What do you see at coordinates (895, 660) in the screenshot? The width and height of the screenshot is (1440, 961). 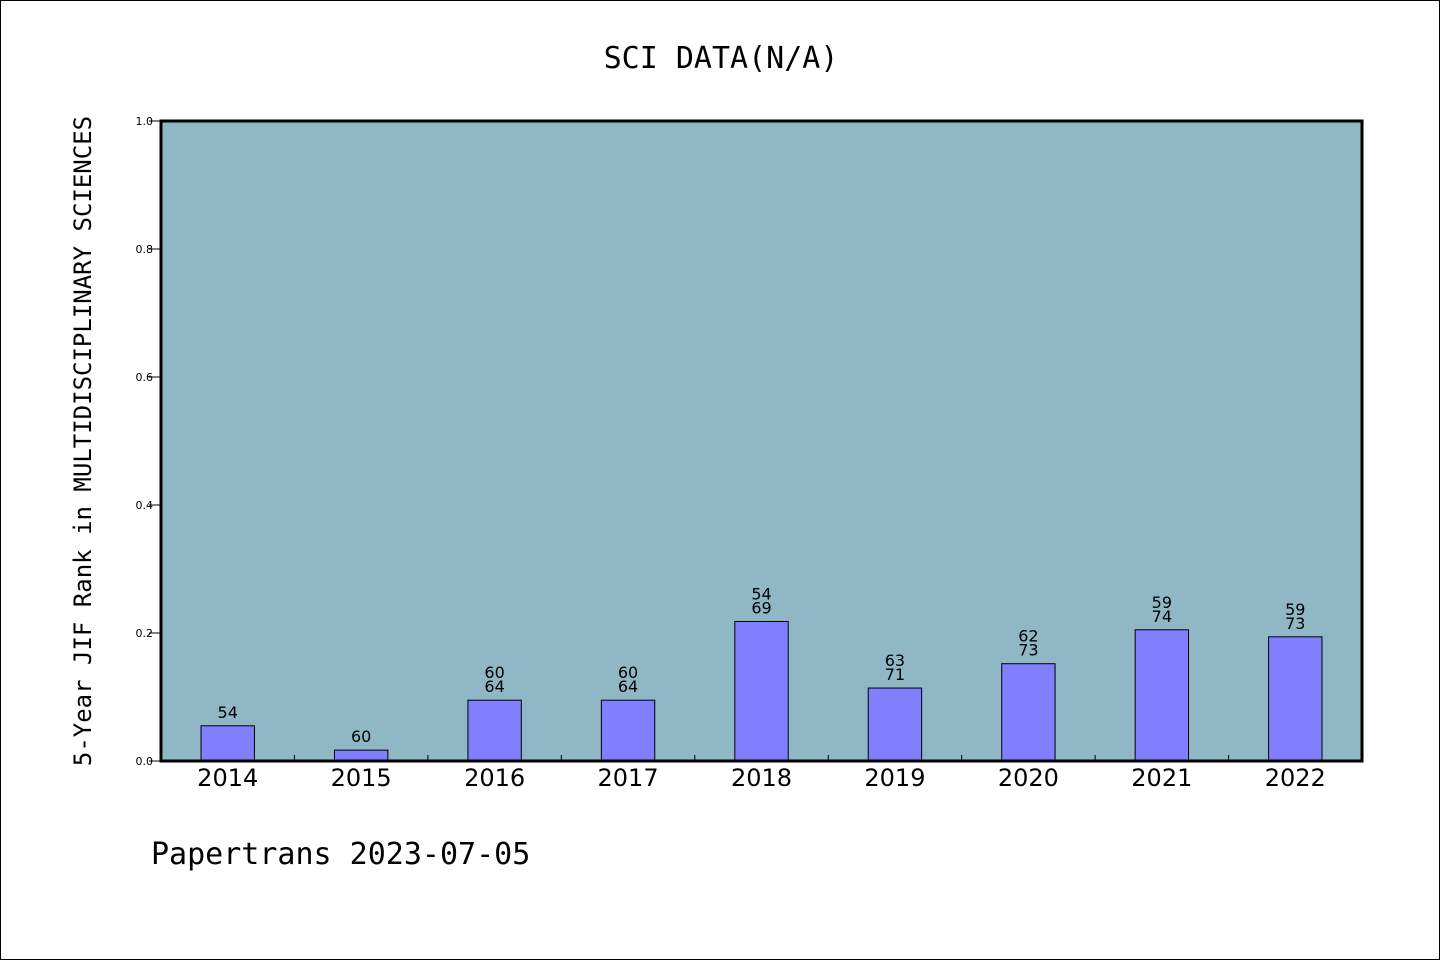 I see `data-label: 63` at bounding box center [895, 660].